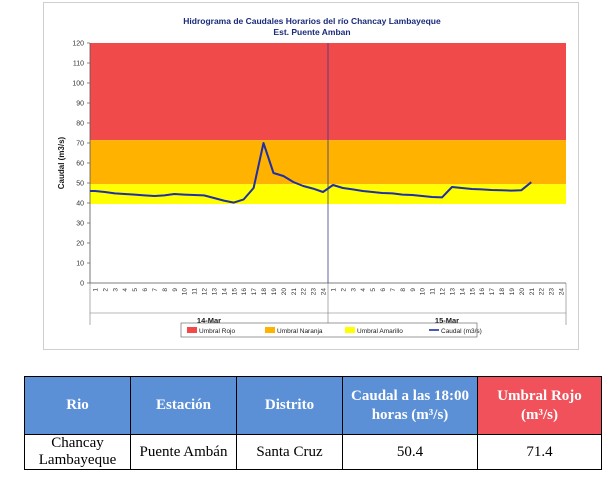  I want to click on x-tick-label-15: 16, so click(244, 292).